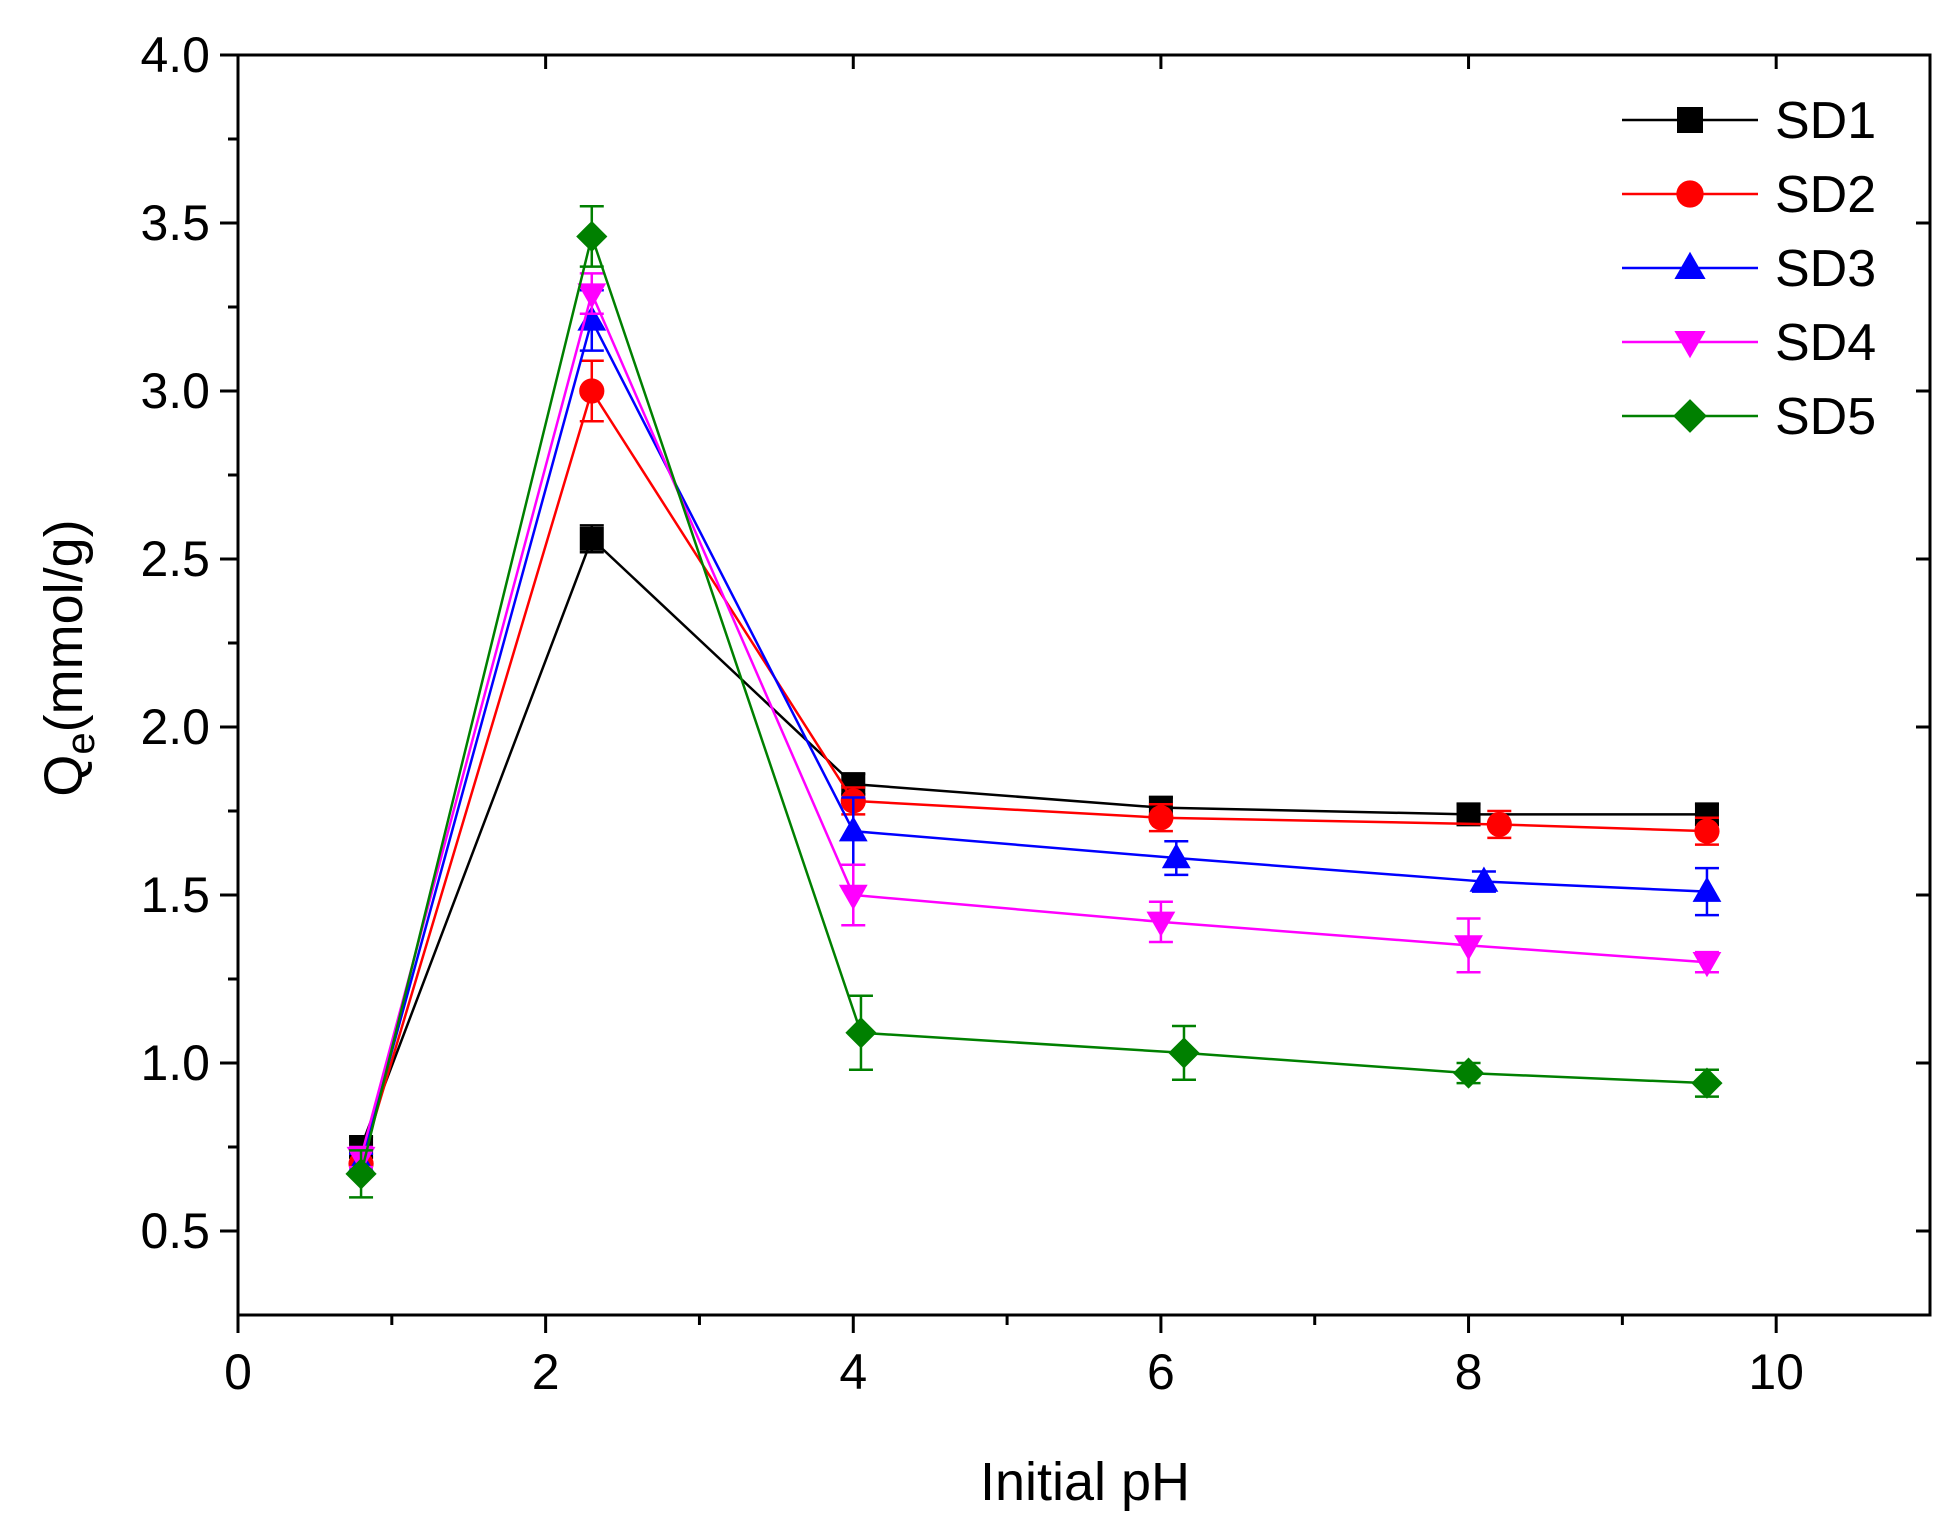 The width and height of the screenshot is (1957, 1524). I want to click on legend-item-sd4: SD4, so click(1749, 343).